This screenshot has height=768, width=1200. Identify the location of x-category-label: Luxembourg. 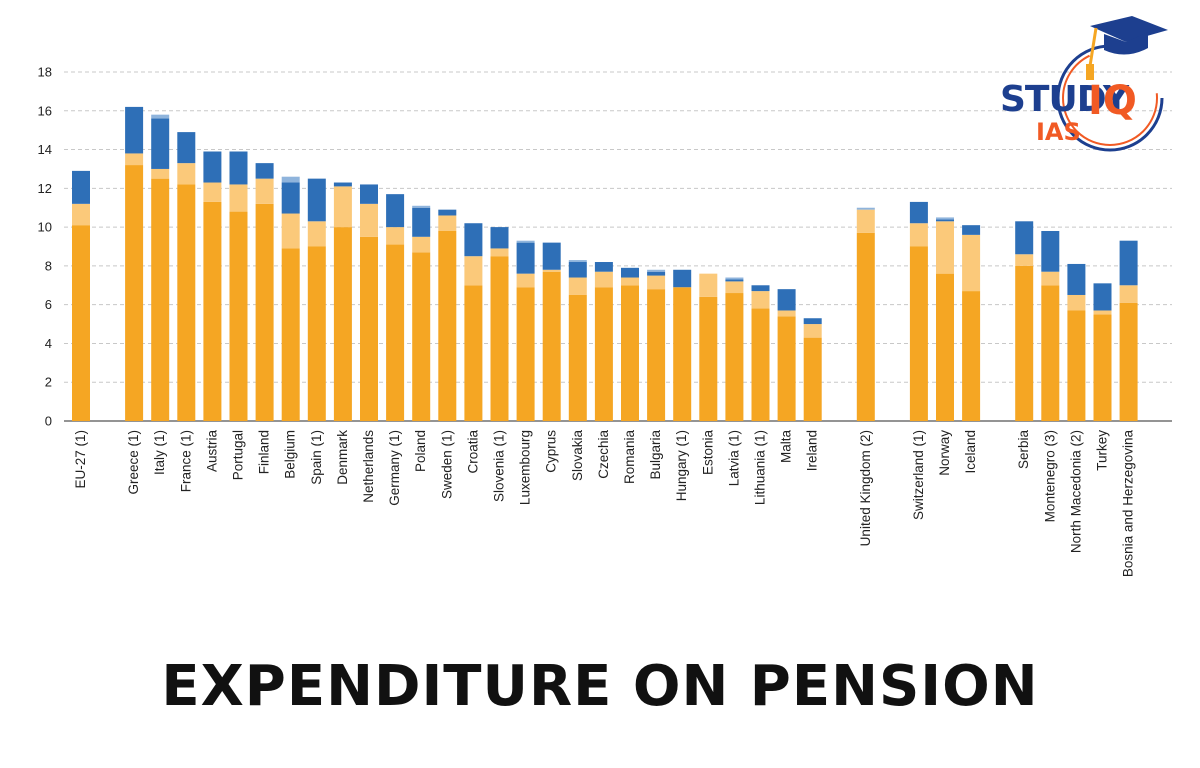
(525, 467).